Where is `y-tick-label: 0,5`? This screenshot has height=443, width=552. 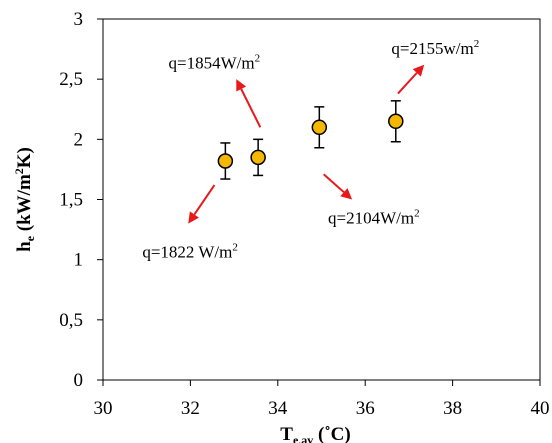 y-tick-label: 0,5 is located at coordinates (71, 320).